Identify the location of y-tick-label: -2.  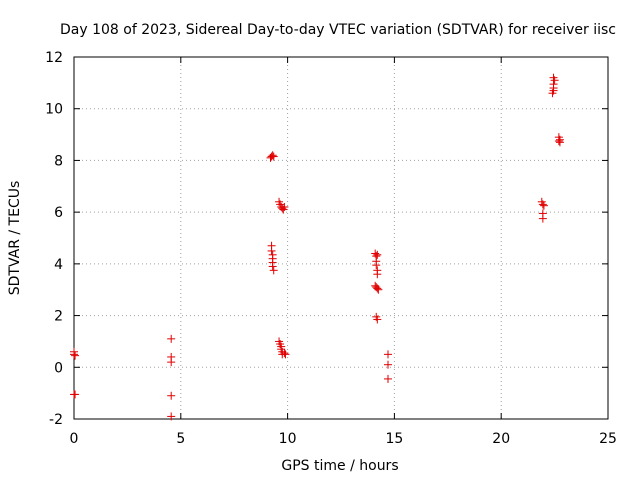
(56, 420).